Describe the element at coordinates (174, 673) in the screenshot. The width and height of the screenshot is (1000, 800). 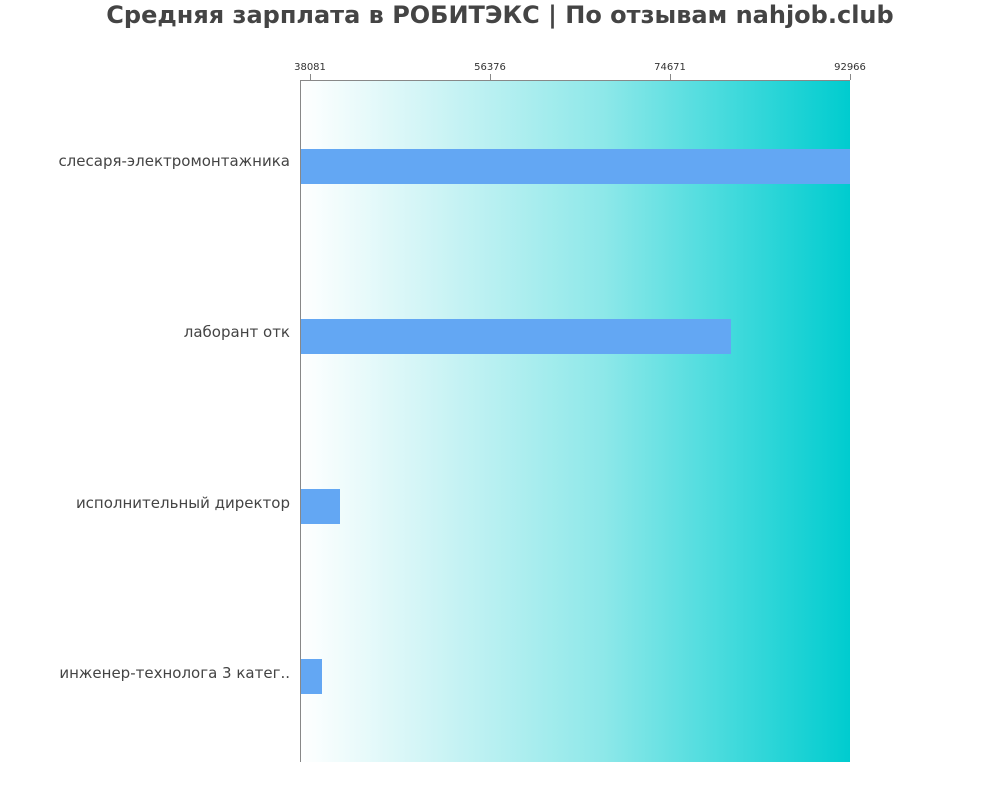
I see `category-label: инженер-технолога 3 катег..` at that location.